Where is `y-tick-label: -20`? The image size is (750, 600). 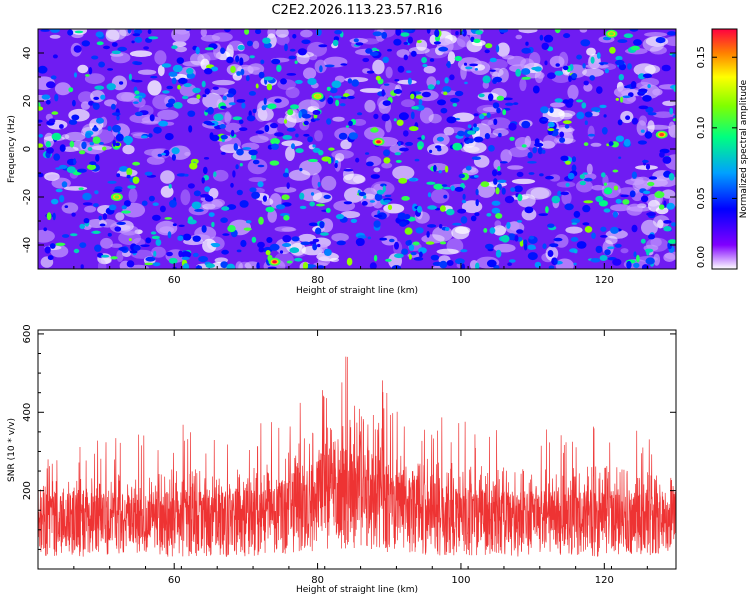
y-tick-label: -20 is located at coordinates (27, 197).